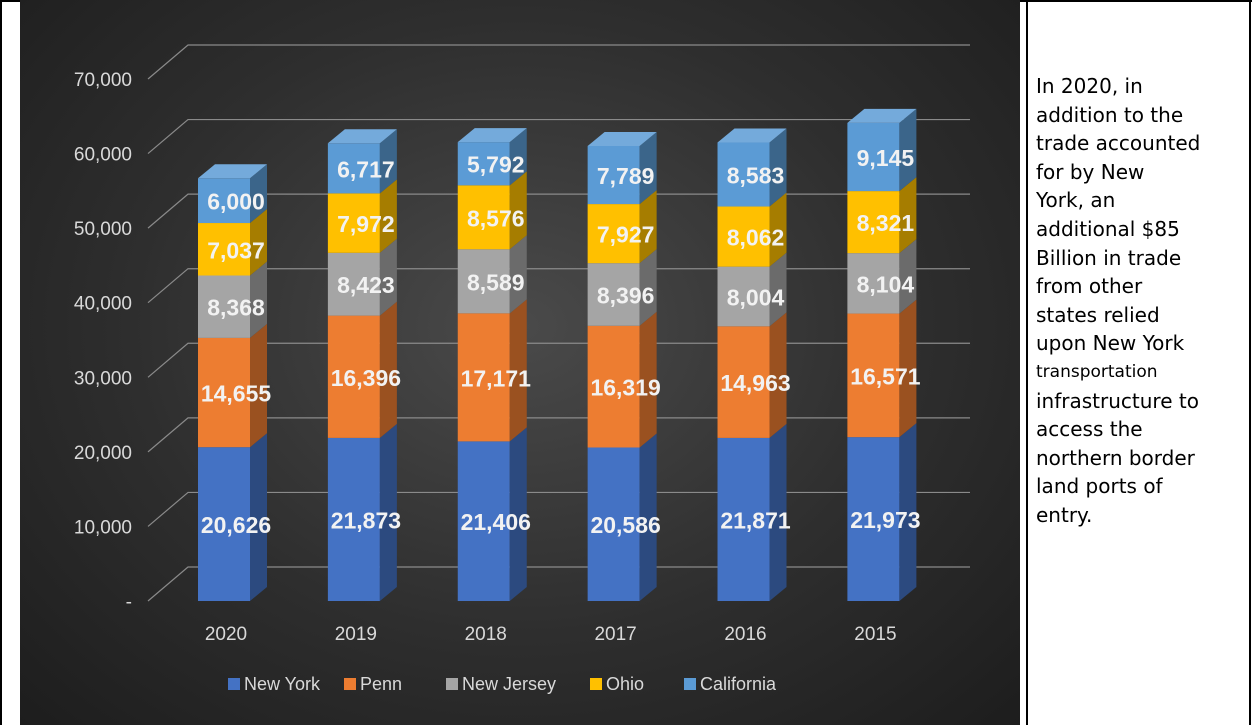  What do you see at coordinates (236, 202) in the screenshot?
I see `data-label: 6,000` at bounding box center [236, 202].